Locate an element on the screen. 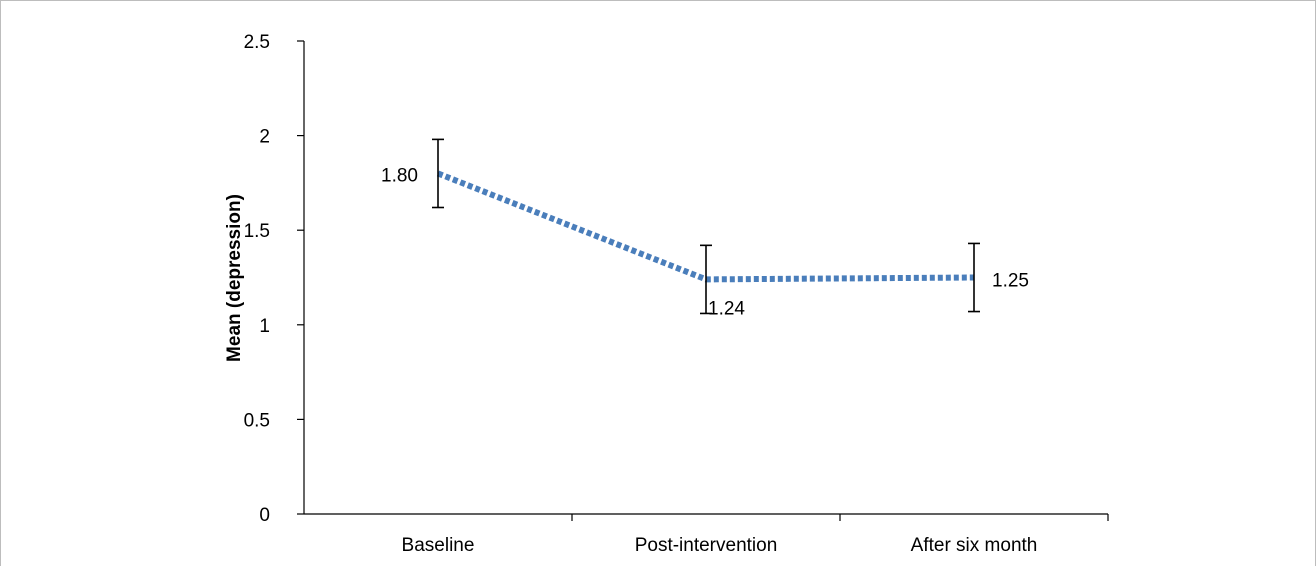  data-labels: 1.80 1.24 1.25 is located at coordinates (705, 242).